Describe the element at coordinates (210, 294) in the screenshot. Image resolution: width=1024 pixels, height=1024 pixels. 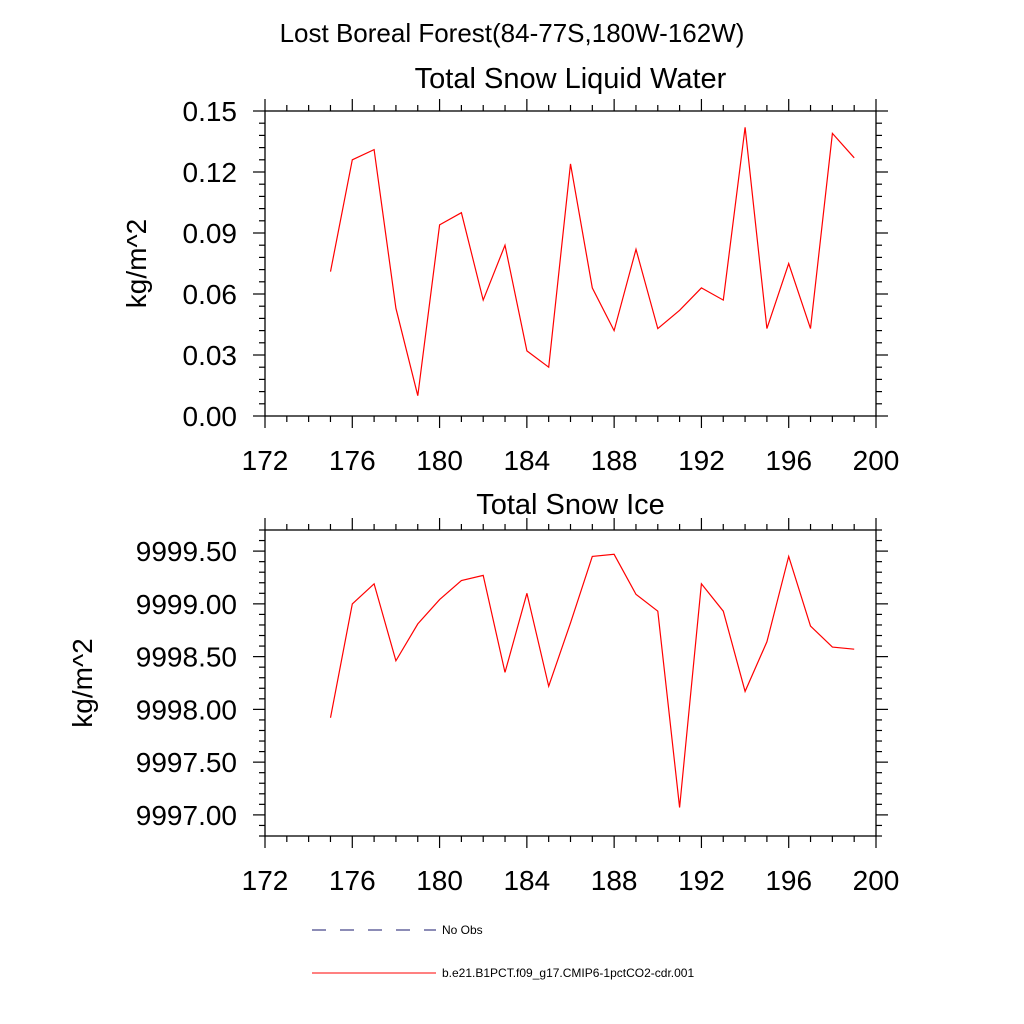
I see `y-tick-label: 0.06` at that location.